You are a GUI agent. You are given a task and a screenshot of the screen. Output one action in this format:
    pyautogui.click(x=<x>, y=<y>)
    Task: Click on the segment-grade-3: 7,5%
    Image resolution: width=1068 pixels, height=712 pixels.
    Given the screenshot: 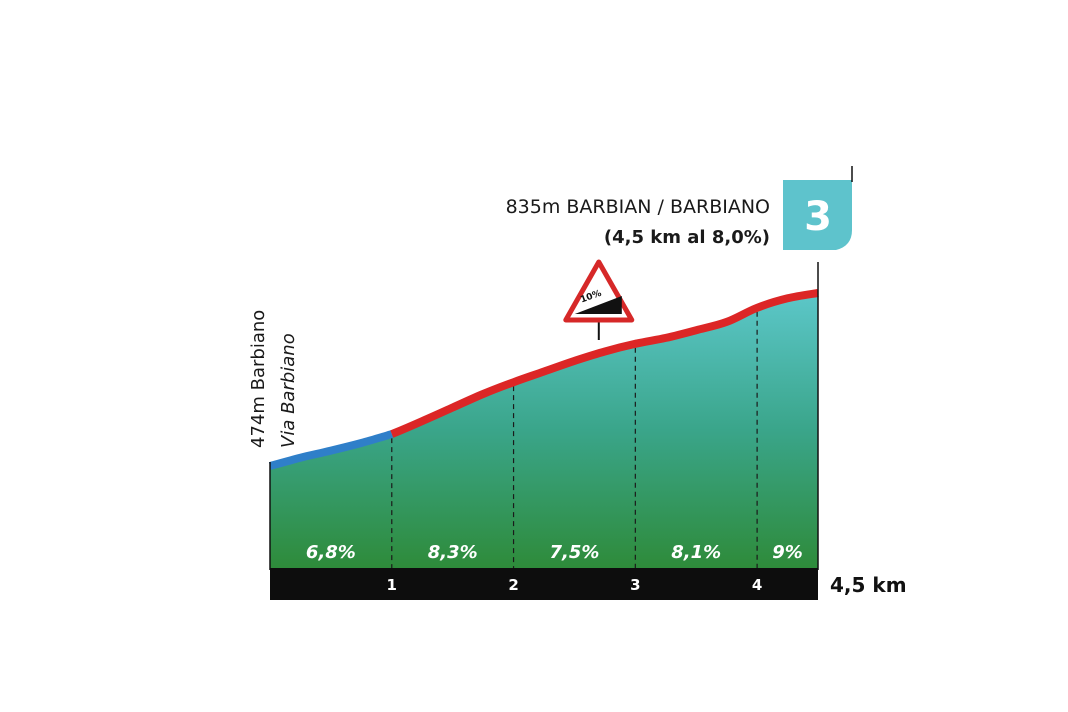 What is the action you would take?
    pyautogui.click(x=574, y=552)
    